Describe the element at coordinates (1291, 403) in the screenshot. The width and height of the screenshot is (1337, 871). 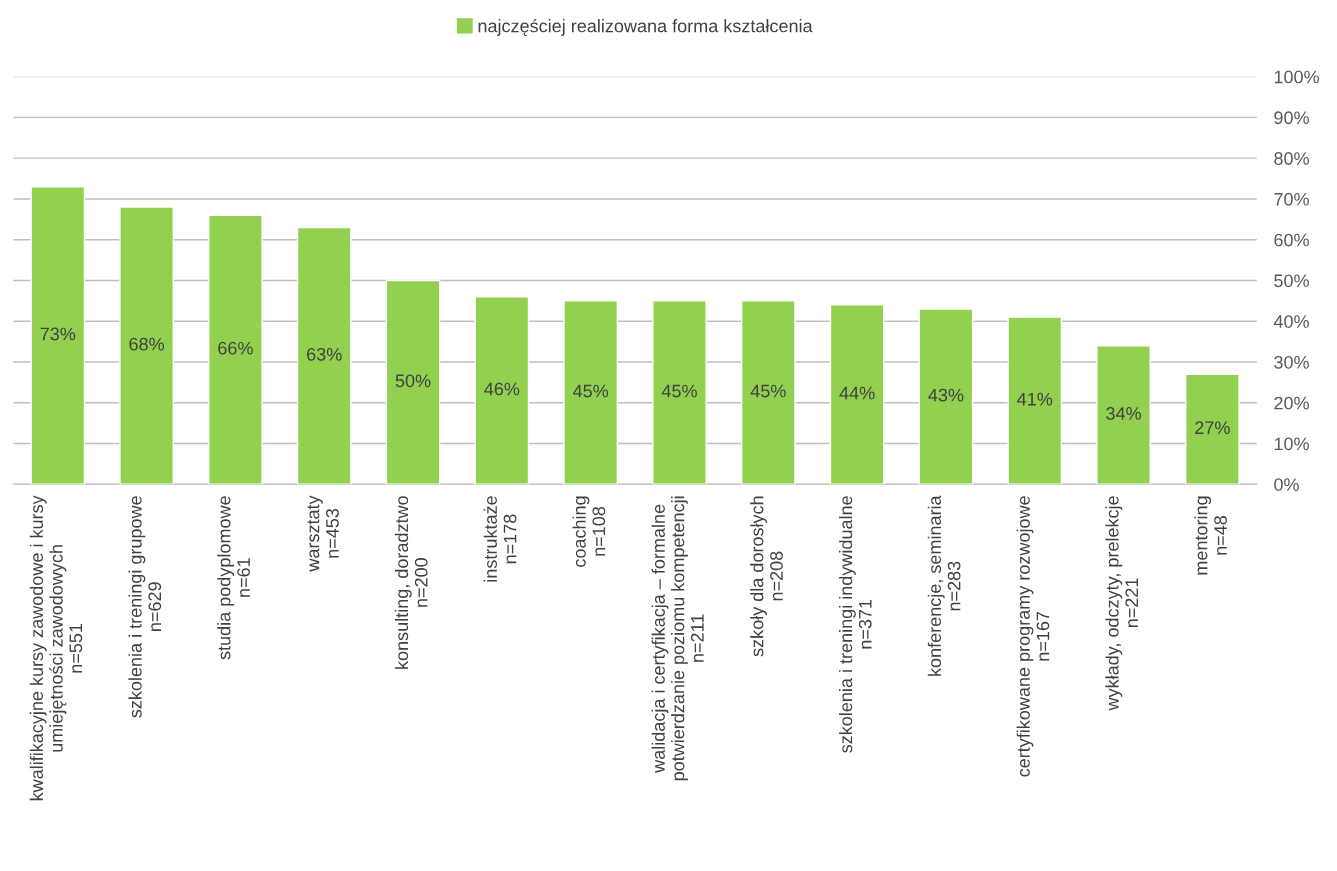
I see `y-tick-label: 20%` at that location.